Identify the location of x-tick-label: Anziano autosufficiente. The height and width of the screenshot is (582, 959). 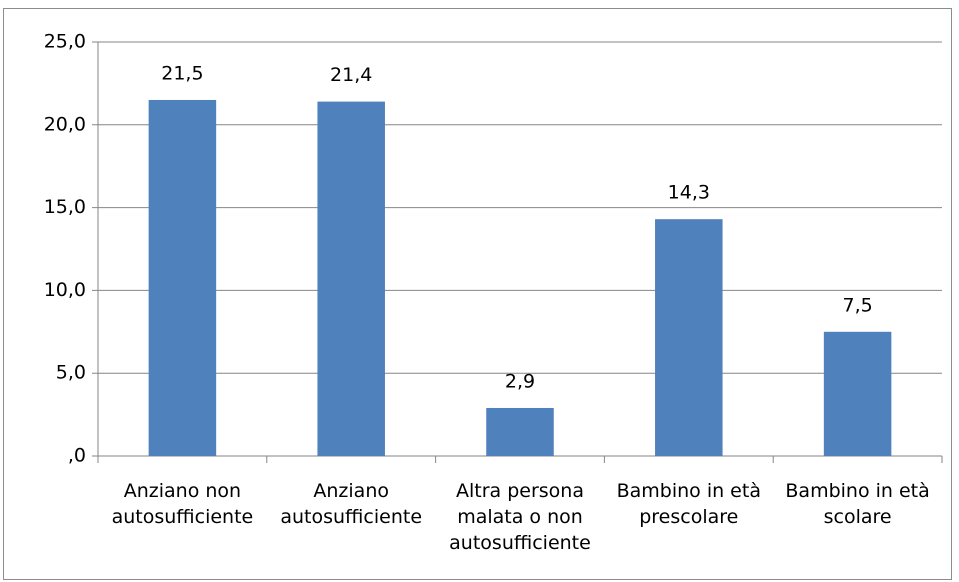
(351, 504).